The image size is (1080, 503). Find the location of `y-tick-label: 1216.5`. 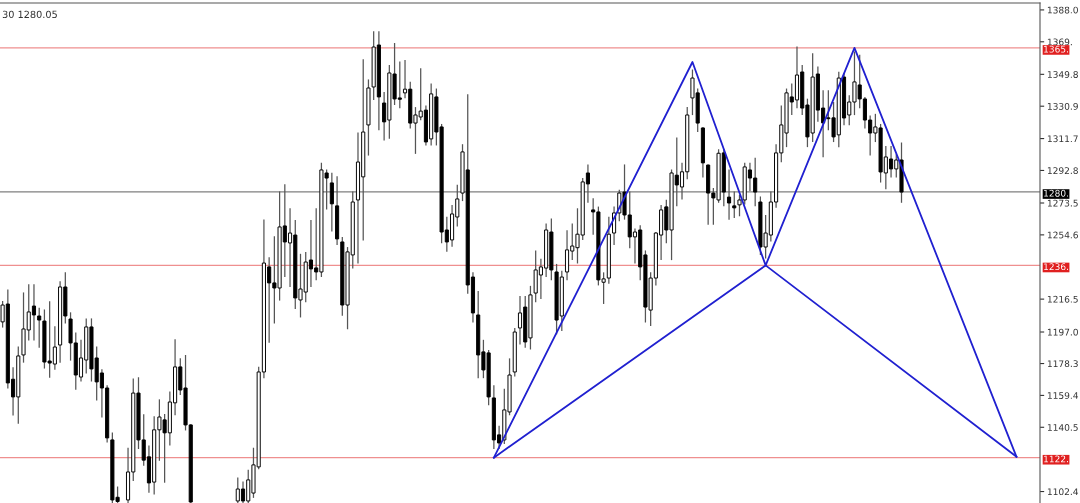

y-tick-label: 1216.5 is located at coordinates (1062, 299).